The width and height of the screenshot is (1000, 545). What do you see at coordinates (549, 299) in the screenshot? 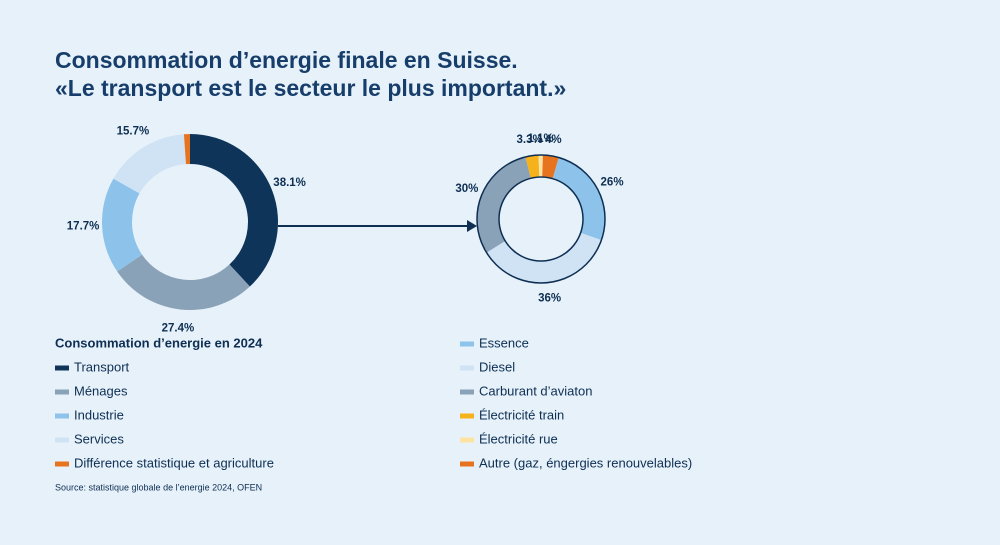
I see `value-label: 36%` at bounding box center [549, 299].